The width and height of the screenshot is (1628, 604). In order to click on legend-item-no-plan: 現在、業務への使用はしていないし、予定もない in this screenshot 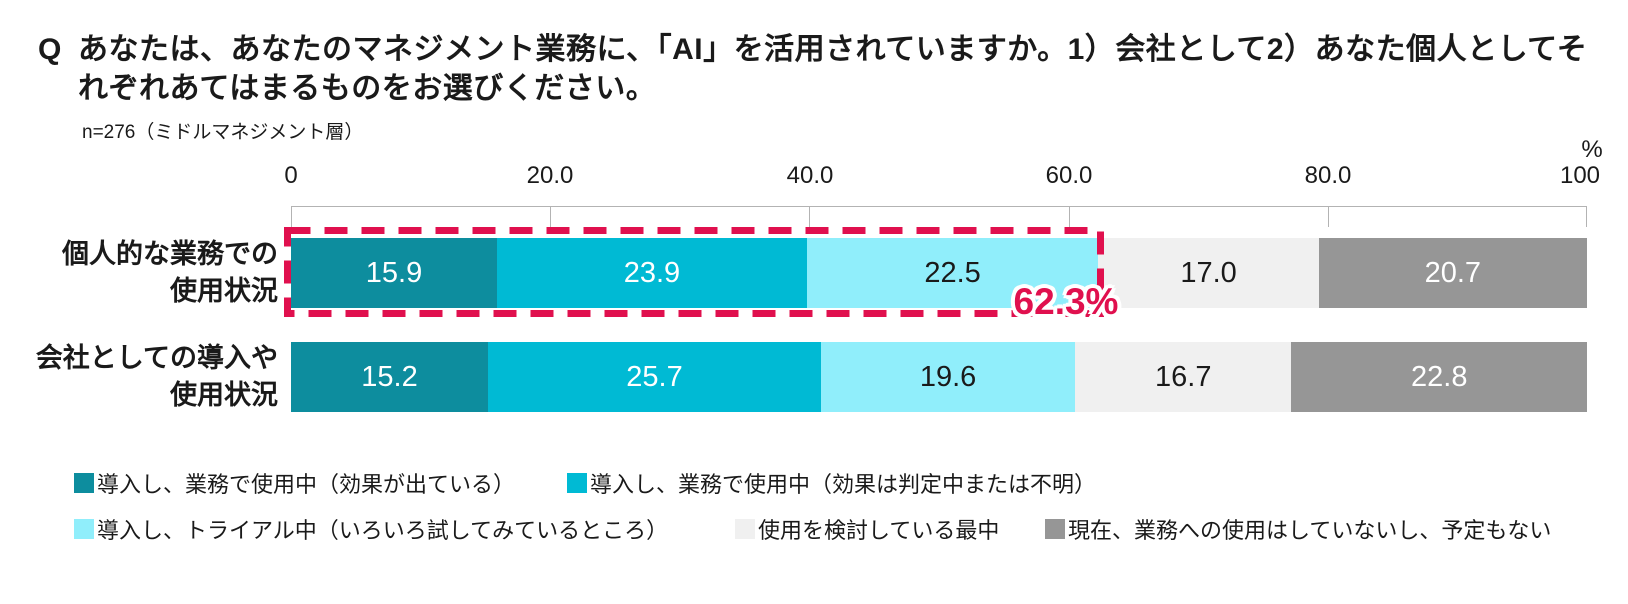, I will do `click(1298, 529)`.